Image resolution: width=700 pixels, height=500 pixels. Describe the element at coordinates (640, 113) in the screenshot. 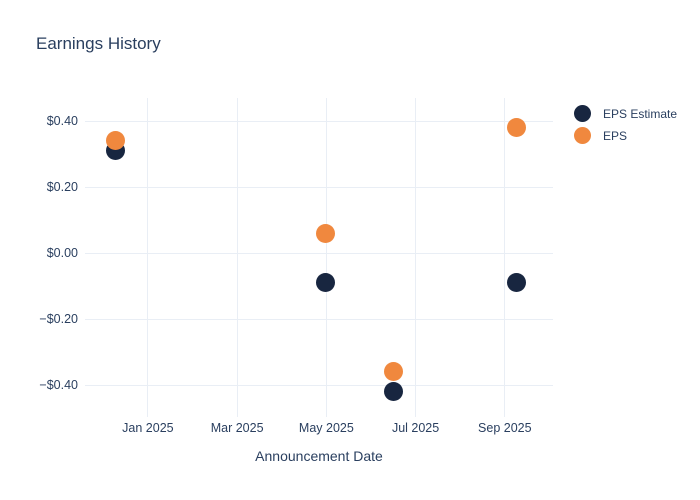

I see `legend-label-eps-estimate: EPS Estimate` at that location.